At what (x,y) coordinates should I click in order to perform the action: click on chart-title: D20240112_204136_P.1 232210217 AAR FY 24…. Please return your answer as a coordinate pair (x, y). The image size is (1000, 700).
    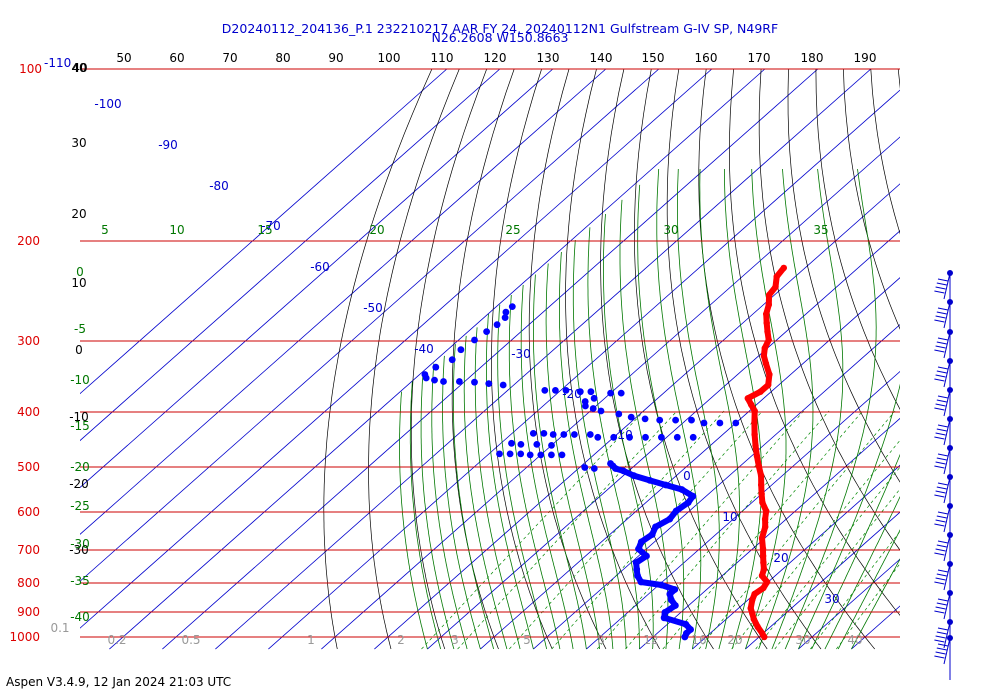
    Looking at the image, I should click on (500, 28).